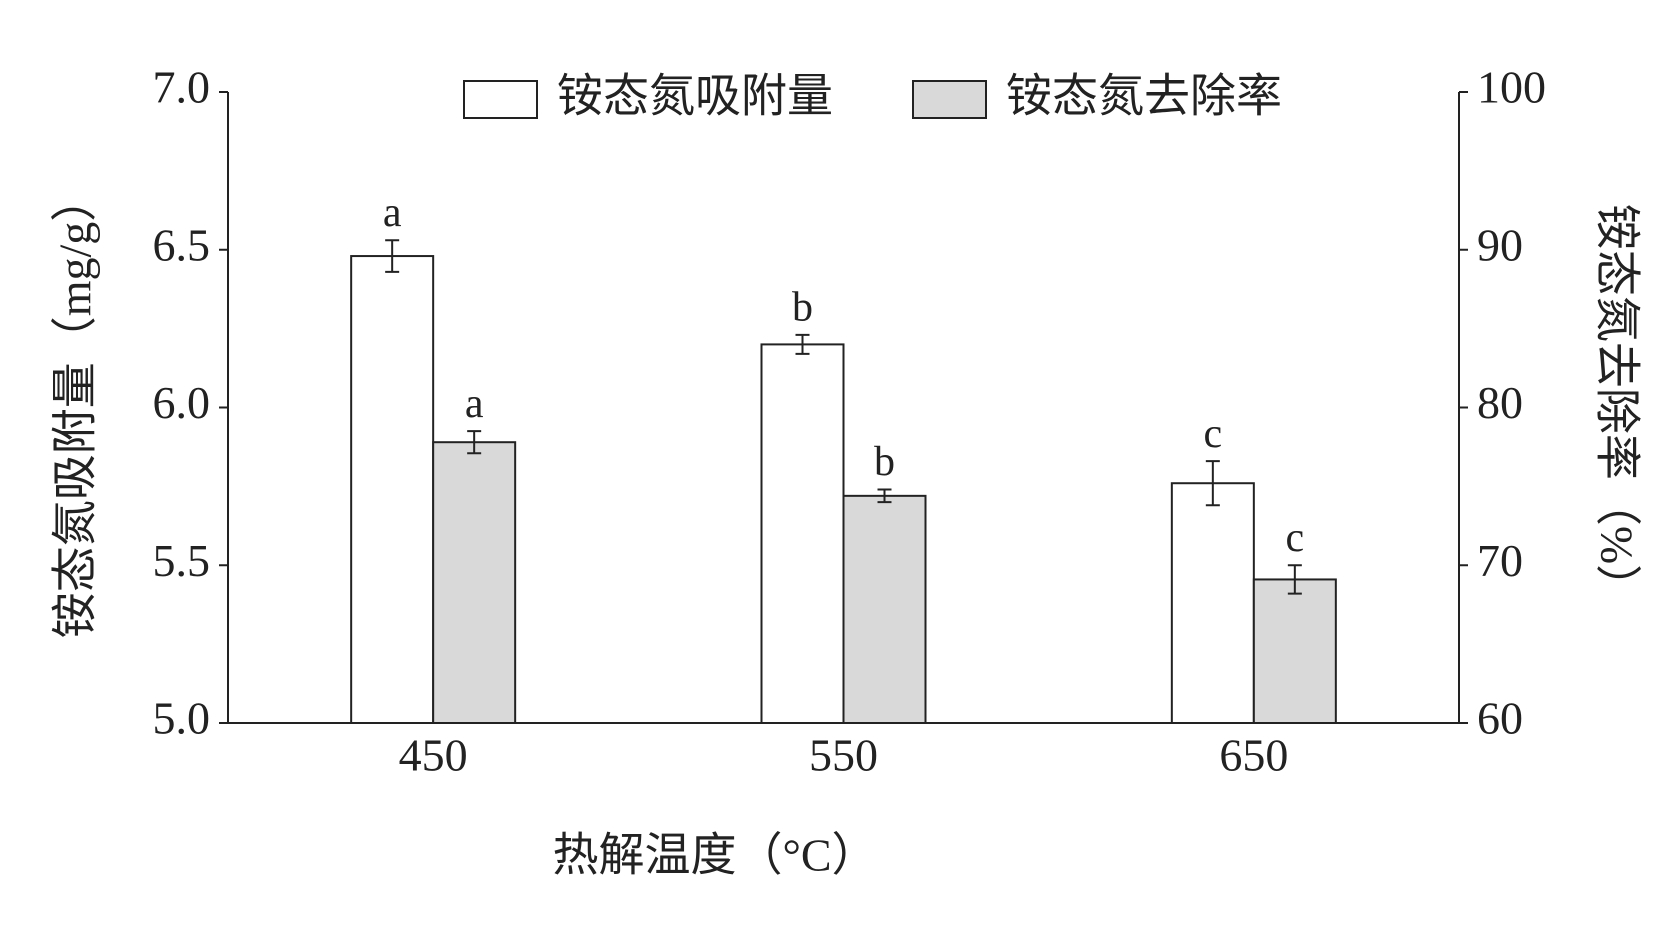 This screenshot has width=1668, height=929. What do you see at coordinates (1500, 718) in the screenshot?
I see `y2-tick-label: 60` at bounding box center [1500, 718].